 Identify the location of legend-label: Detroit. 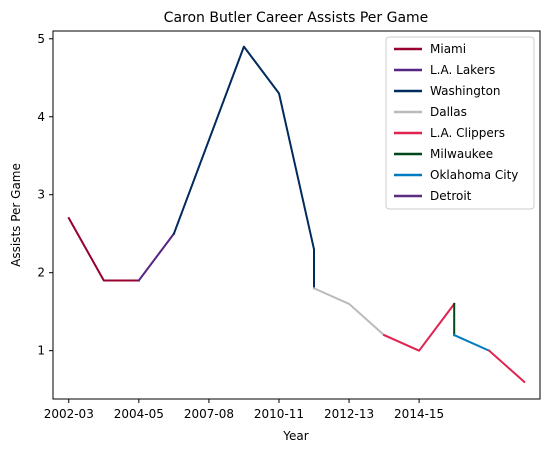
(451, 196).